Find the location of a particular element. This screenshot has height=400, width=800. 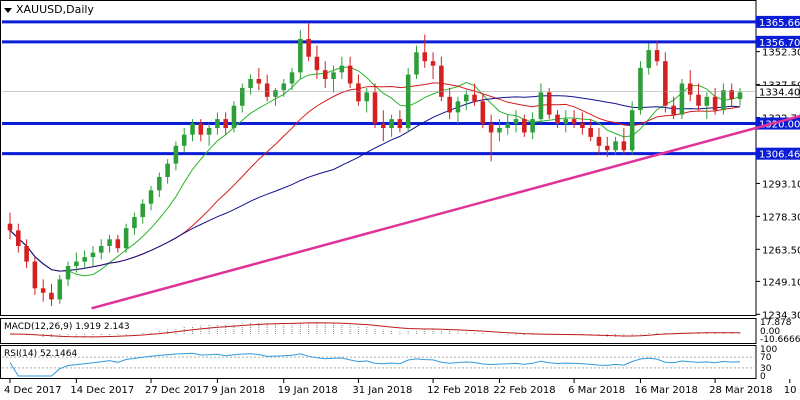

rsi-line is located at coordinates (375, 364).